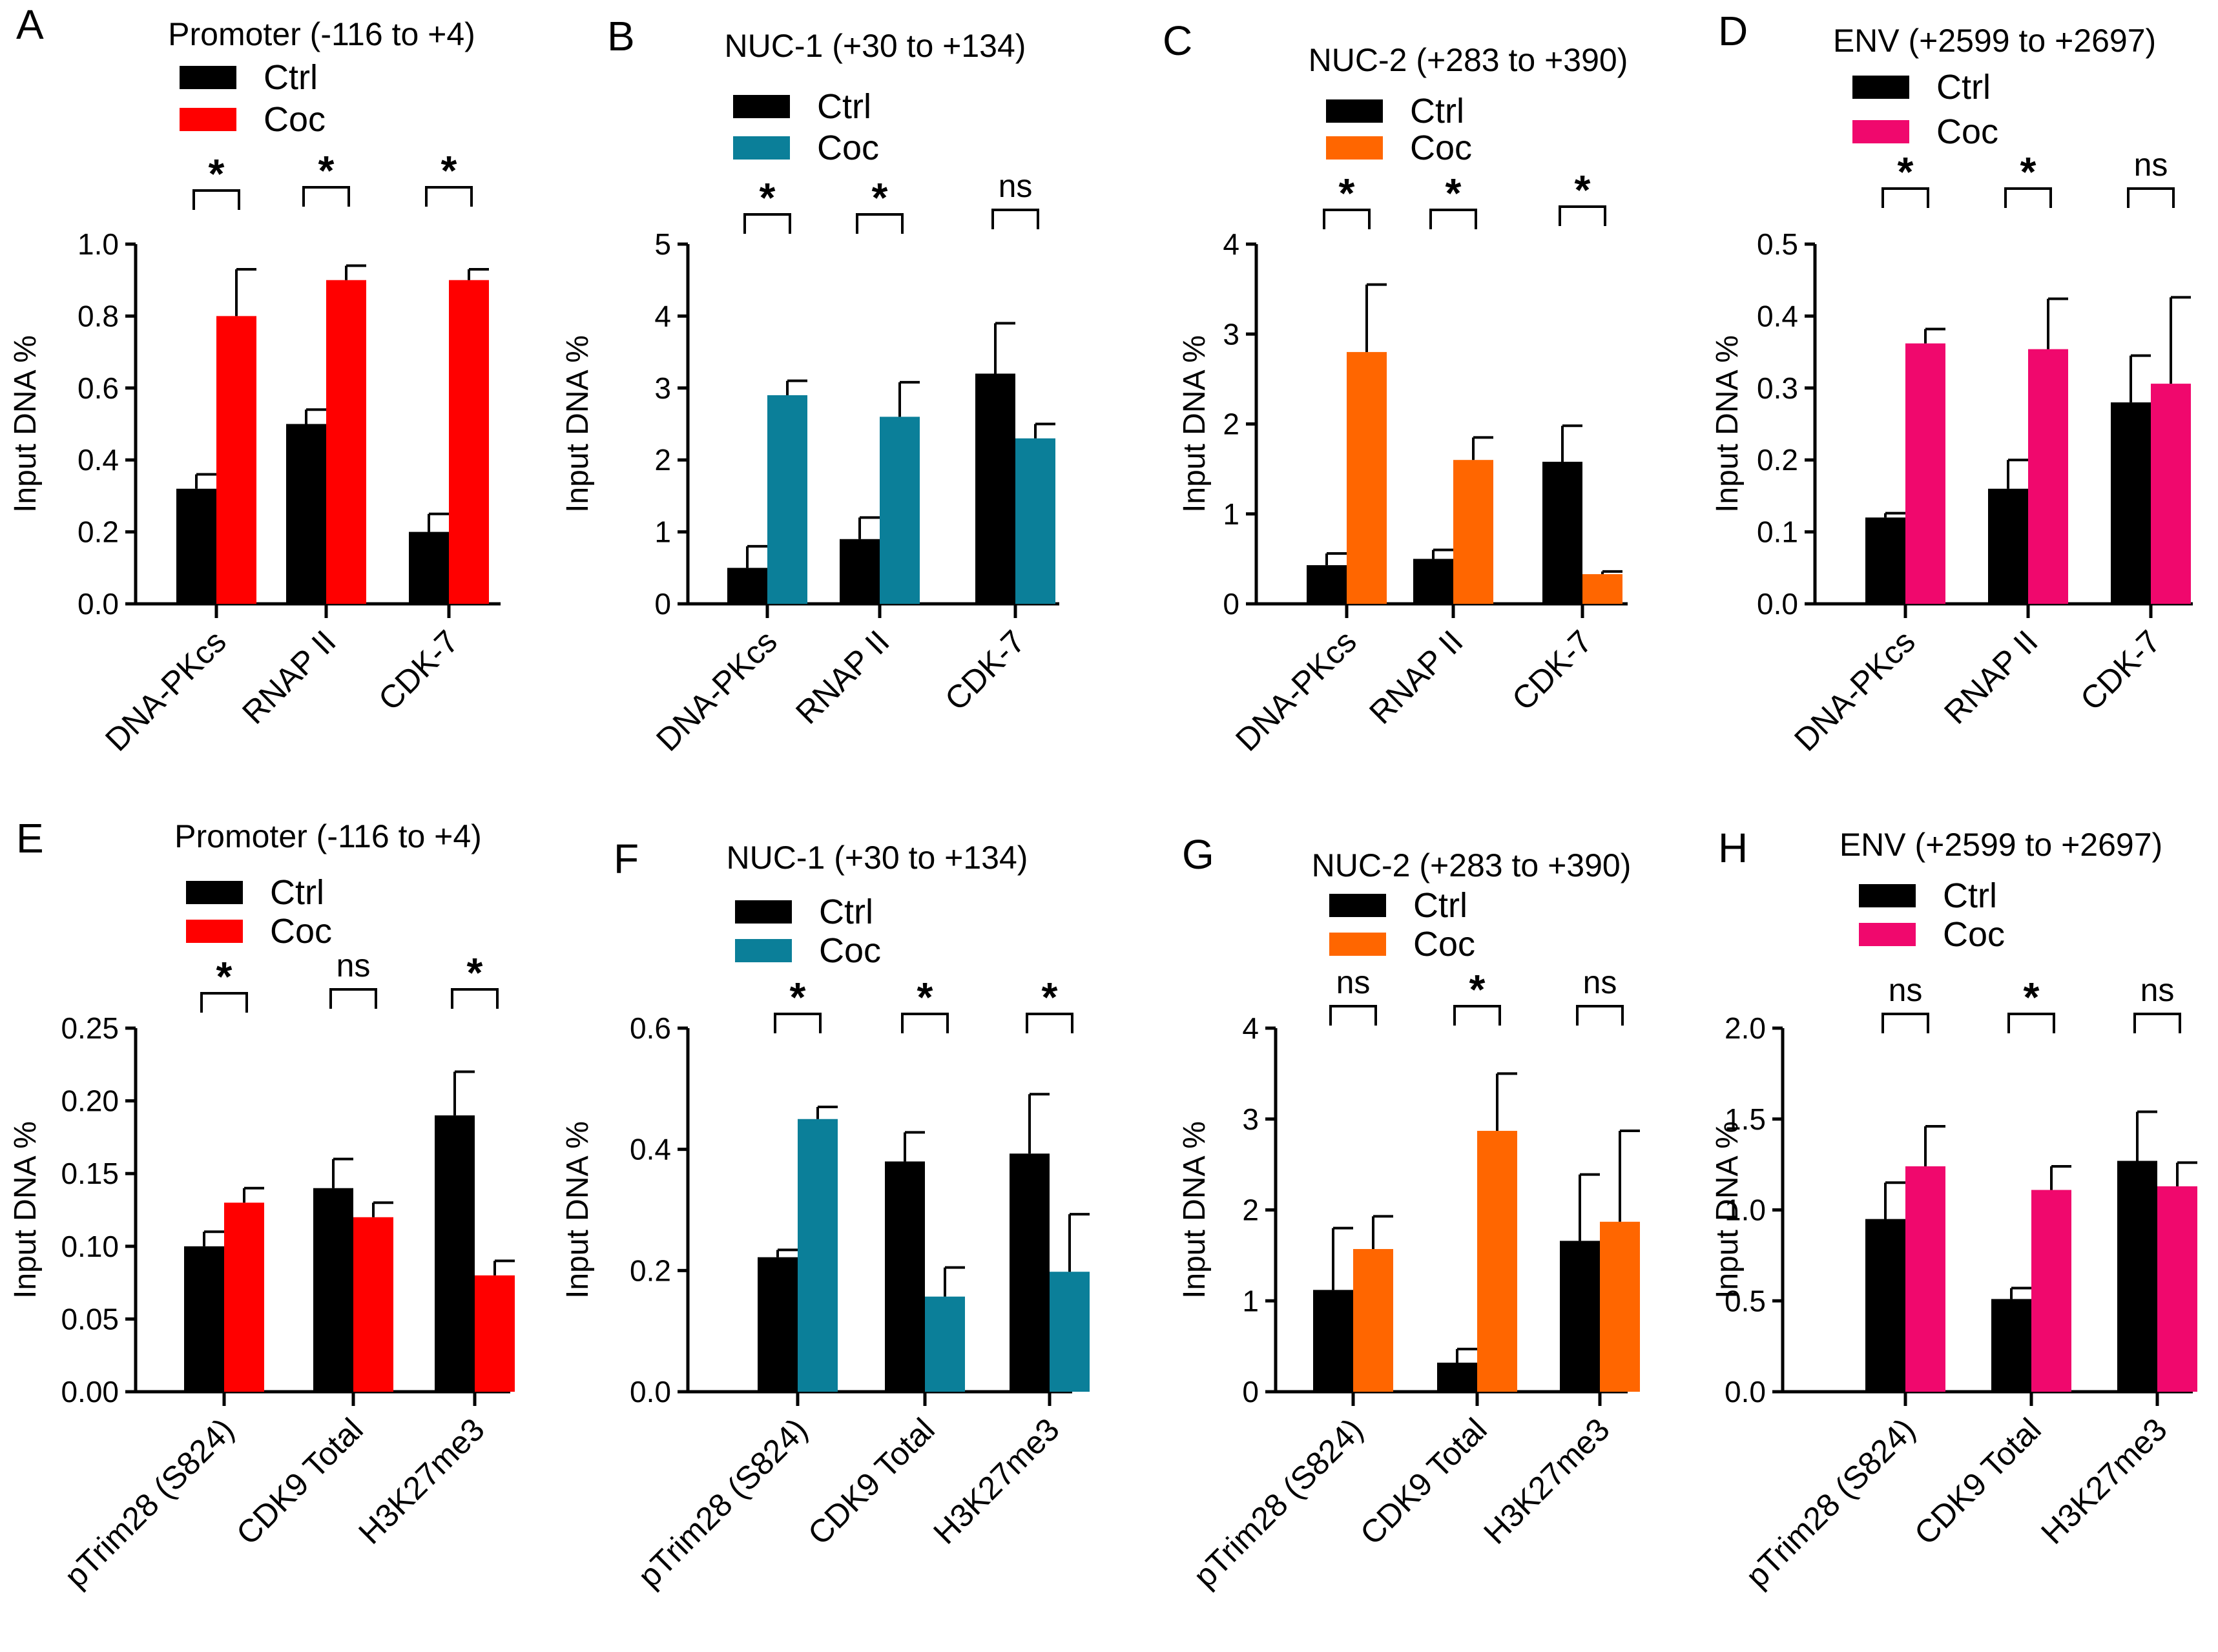  What do you see at coordinates (1777, 388) in the screenshot?
I see `y-tick-label: 0.3` at bounding box center [1777, 388].